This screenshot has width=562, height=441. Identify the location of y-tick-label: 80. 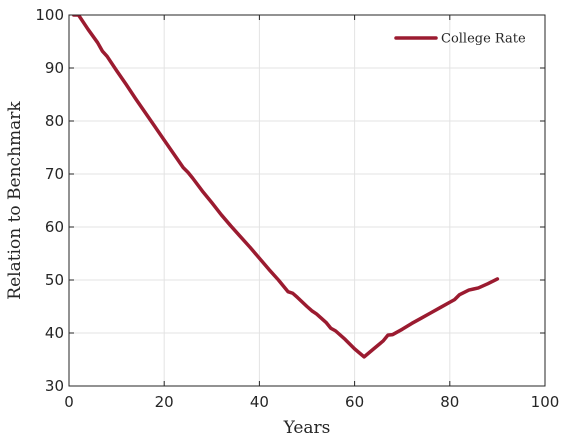
(54, 121).